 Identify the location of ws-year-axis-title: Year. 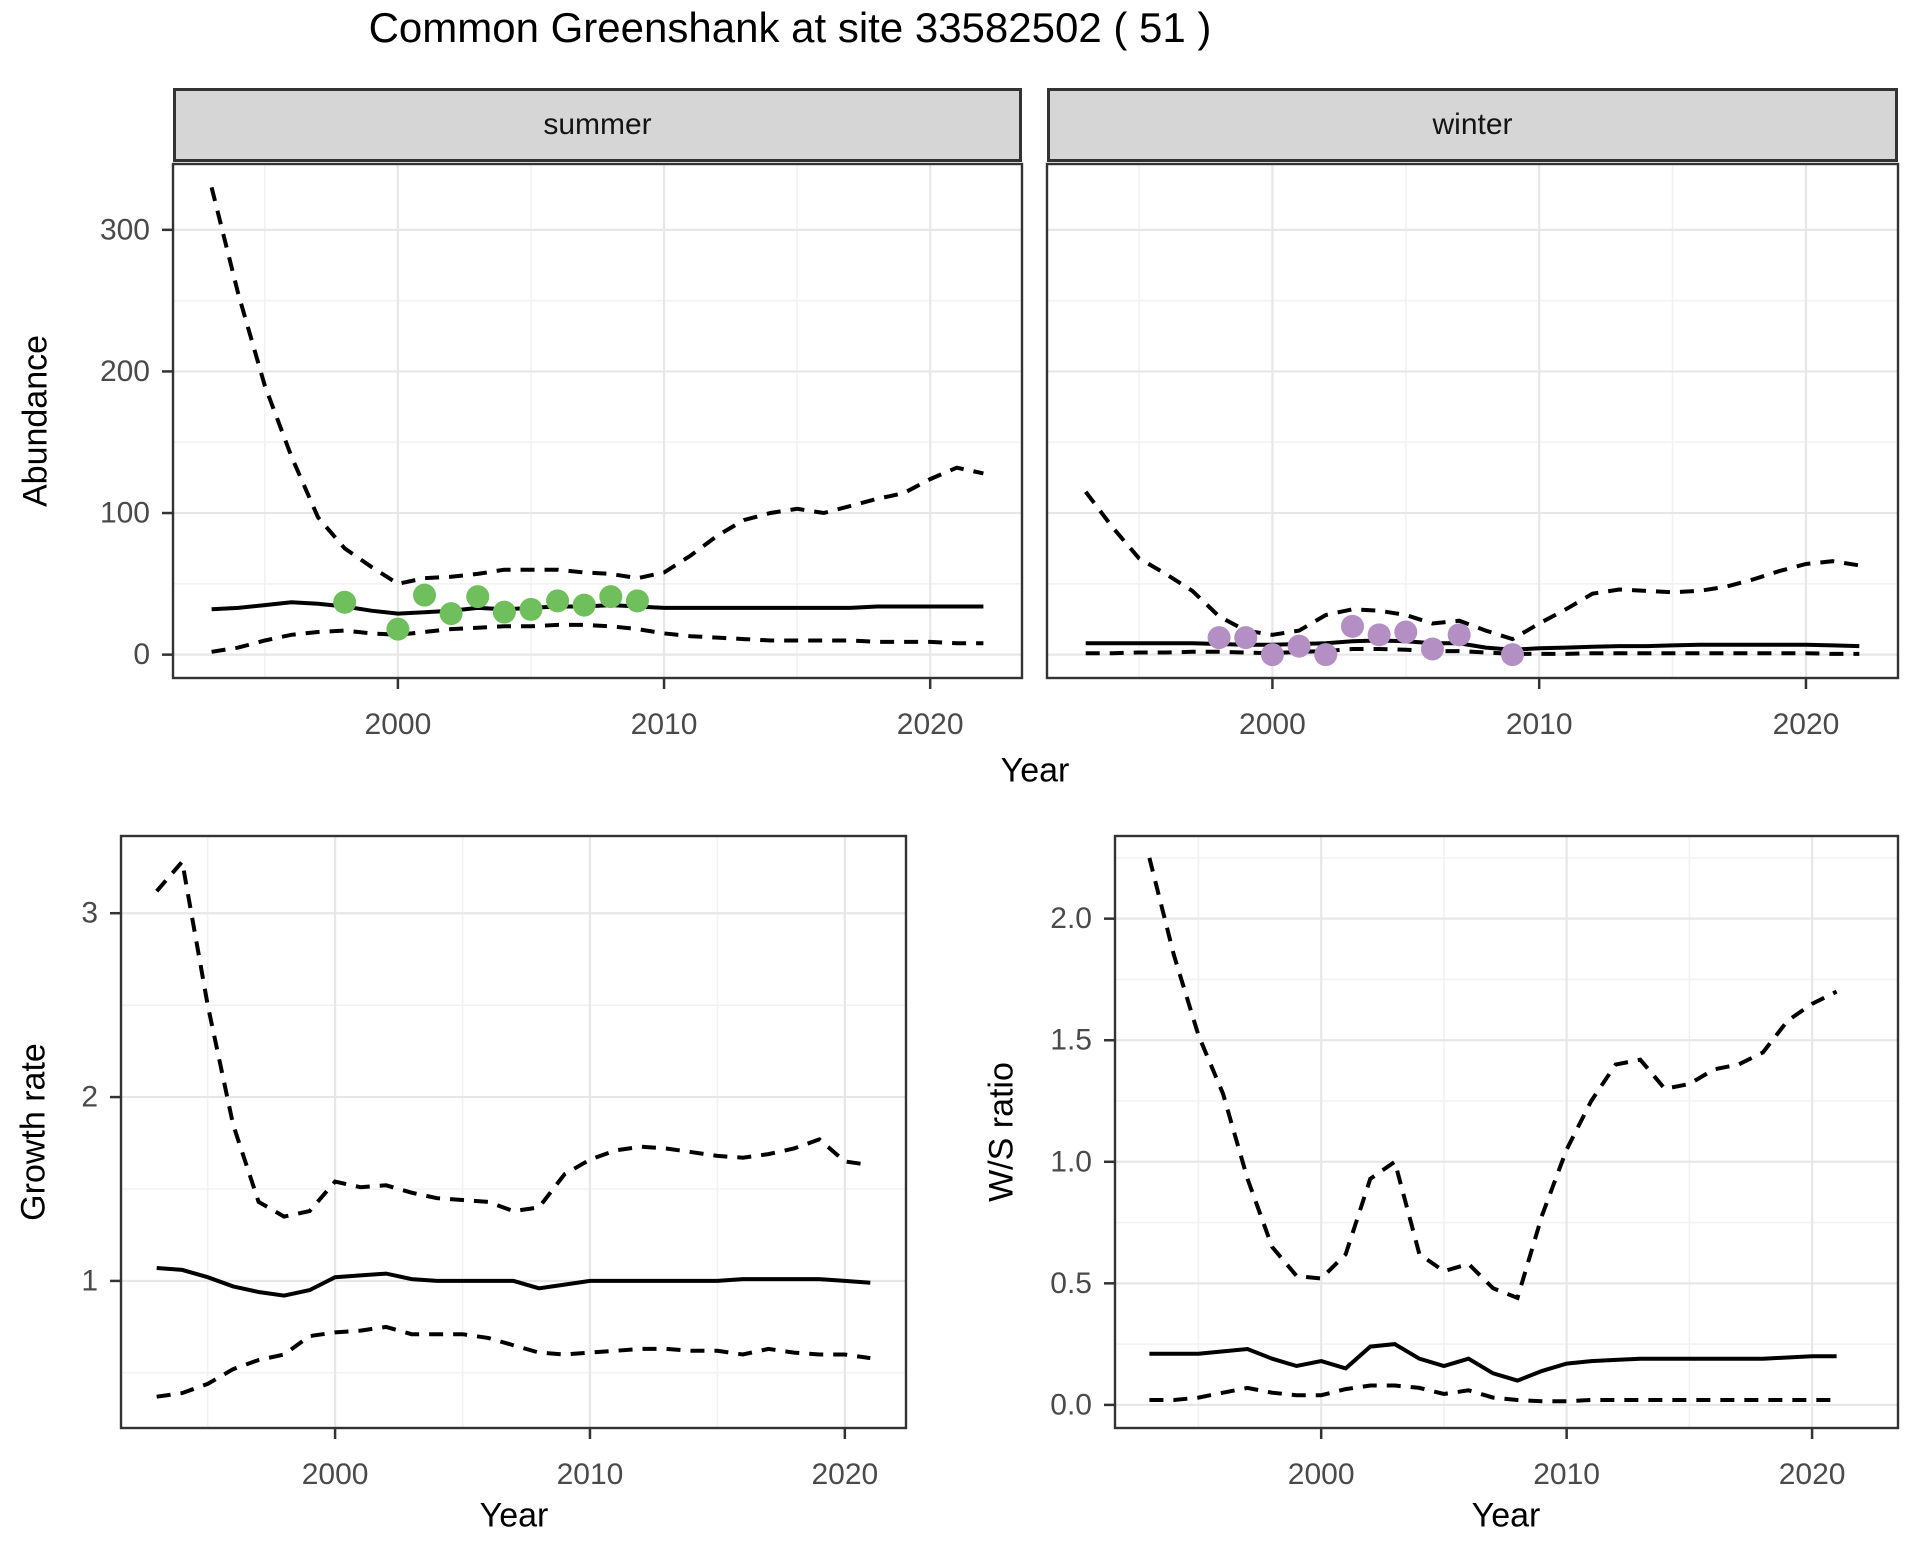
(1506, 1515).